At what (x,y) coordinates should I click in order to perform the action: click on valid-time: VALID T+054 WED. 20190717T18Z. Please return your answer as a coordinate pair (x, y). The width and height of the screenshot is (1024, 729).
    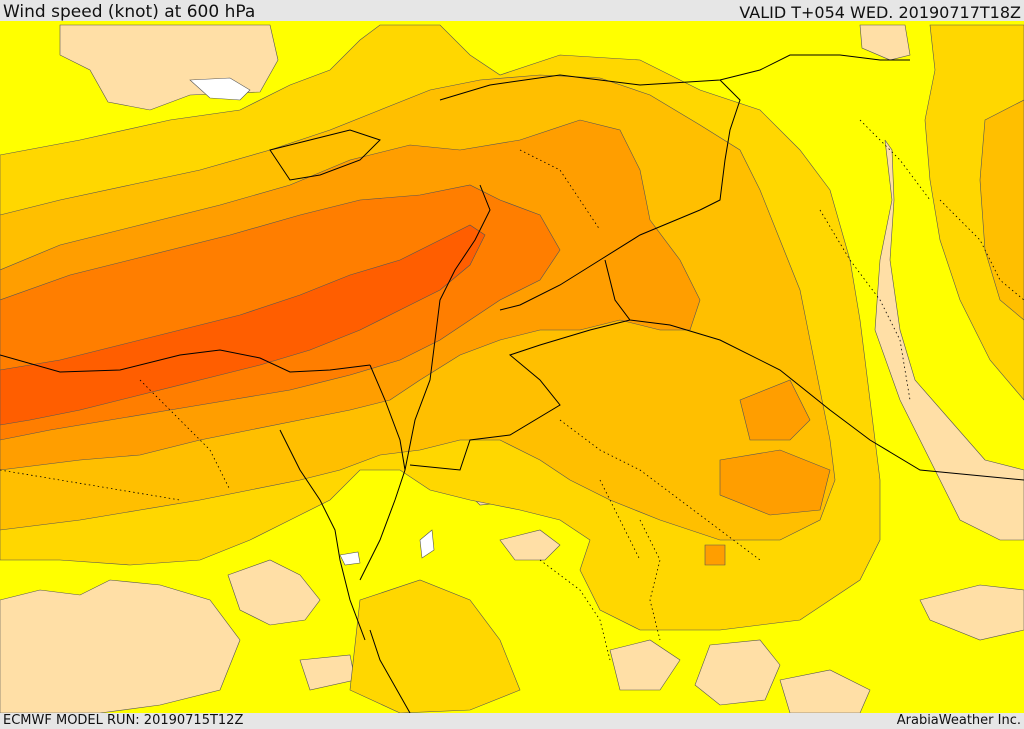
    Looking at the image, I should click on (880, 12).